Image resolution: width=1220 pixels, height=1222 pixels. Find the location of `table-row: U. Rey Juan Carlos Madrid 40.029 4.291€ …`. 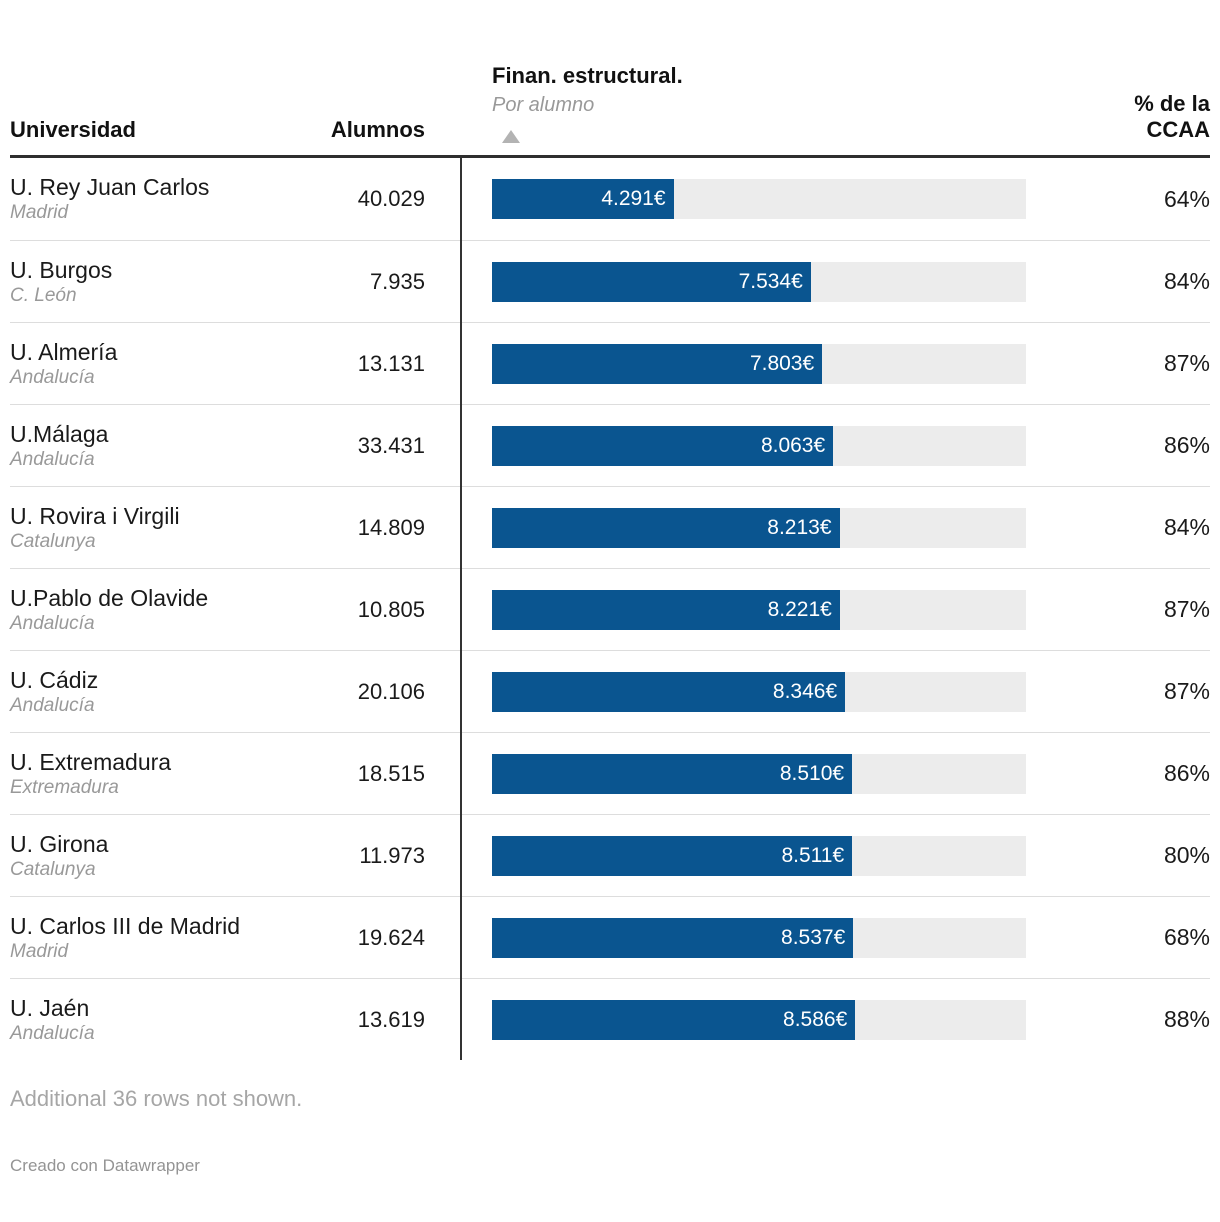

table-row: U. Rey Juan Carlos Madrid 40.029 4.291€ … is located at coordinates (610, 199).